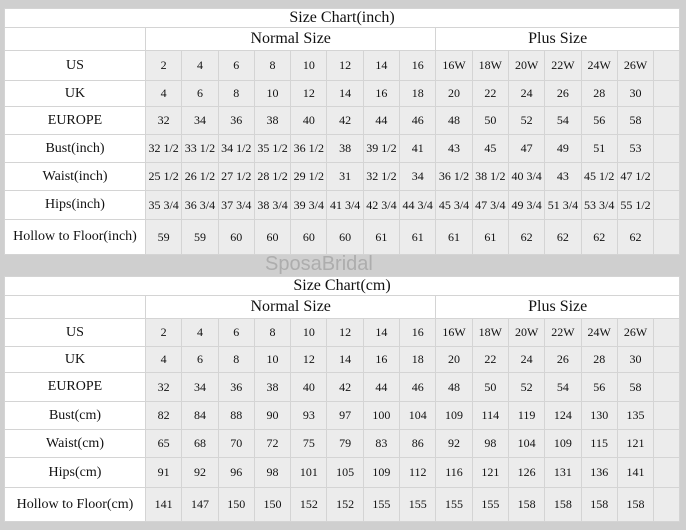 The height and width of the screenshot is (530, 686). What do you see at coordinates (418, 93) in the screenshot?
I see `size-value: 18` at bounding box center [418, 93].